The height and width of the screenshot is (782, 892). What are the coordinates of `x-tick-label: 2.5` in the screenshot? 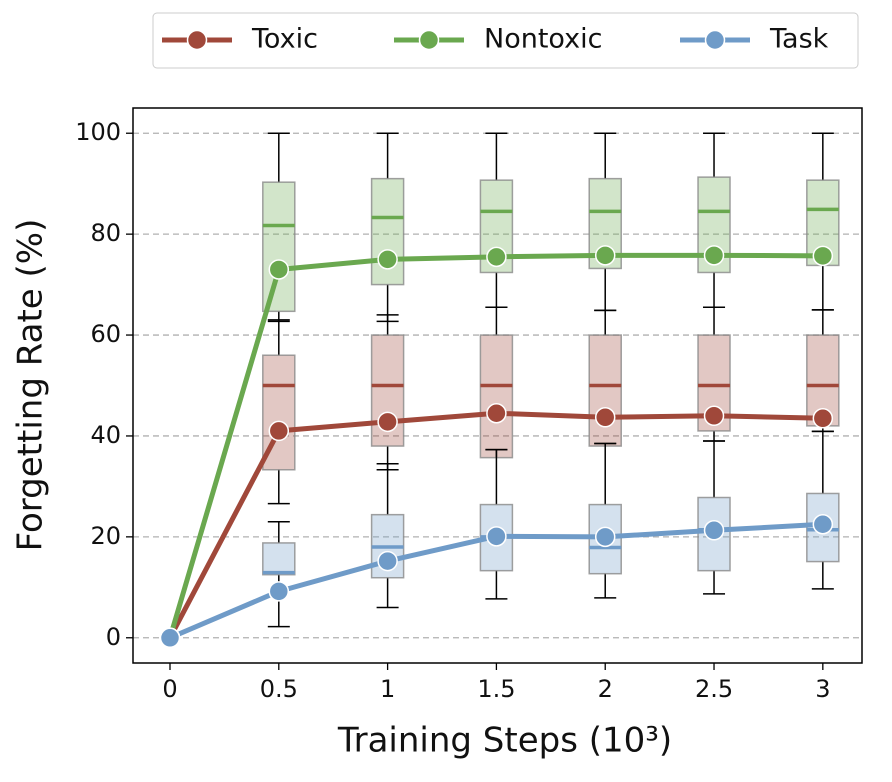 It's located at (714, 689).